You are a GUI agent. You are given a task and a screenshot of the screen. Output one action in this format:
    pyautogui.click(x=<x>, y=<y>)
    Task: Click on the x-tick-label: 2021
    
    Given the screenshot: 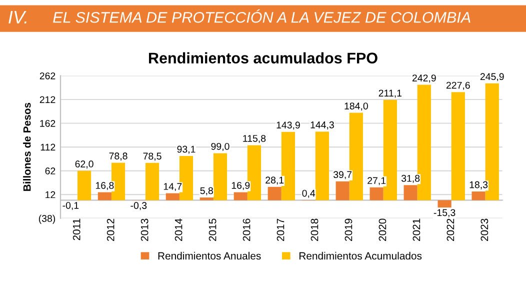 What is the action you would take?
    pyautogui.click(x=416, y=229)
    